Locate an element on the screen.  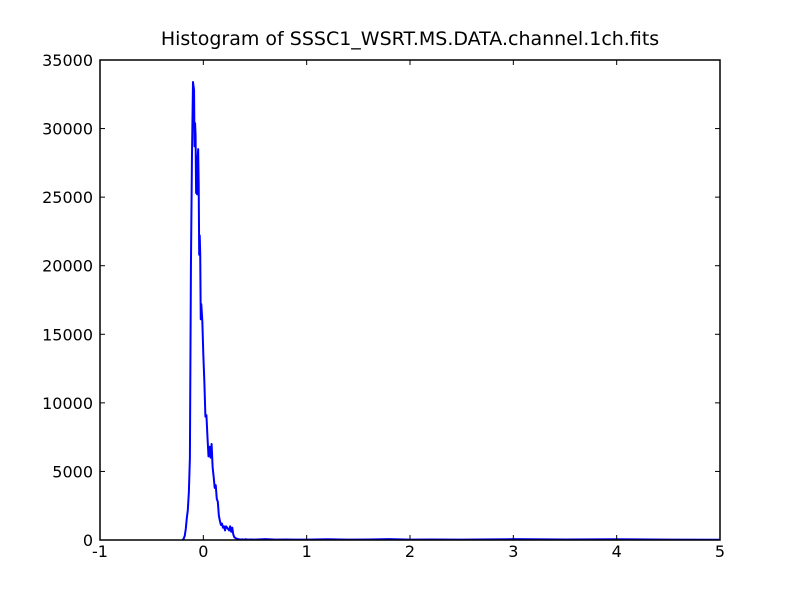
x-tick-label: 2 is located at coordinates (410, 551).